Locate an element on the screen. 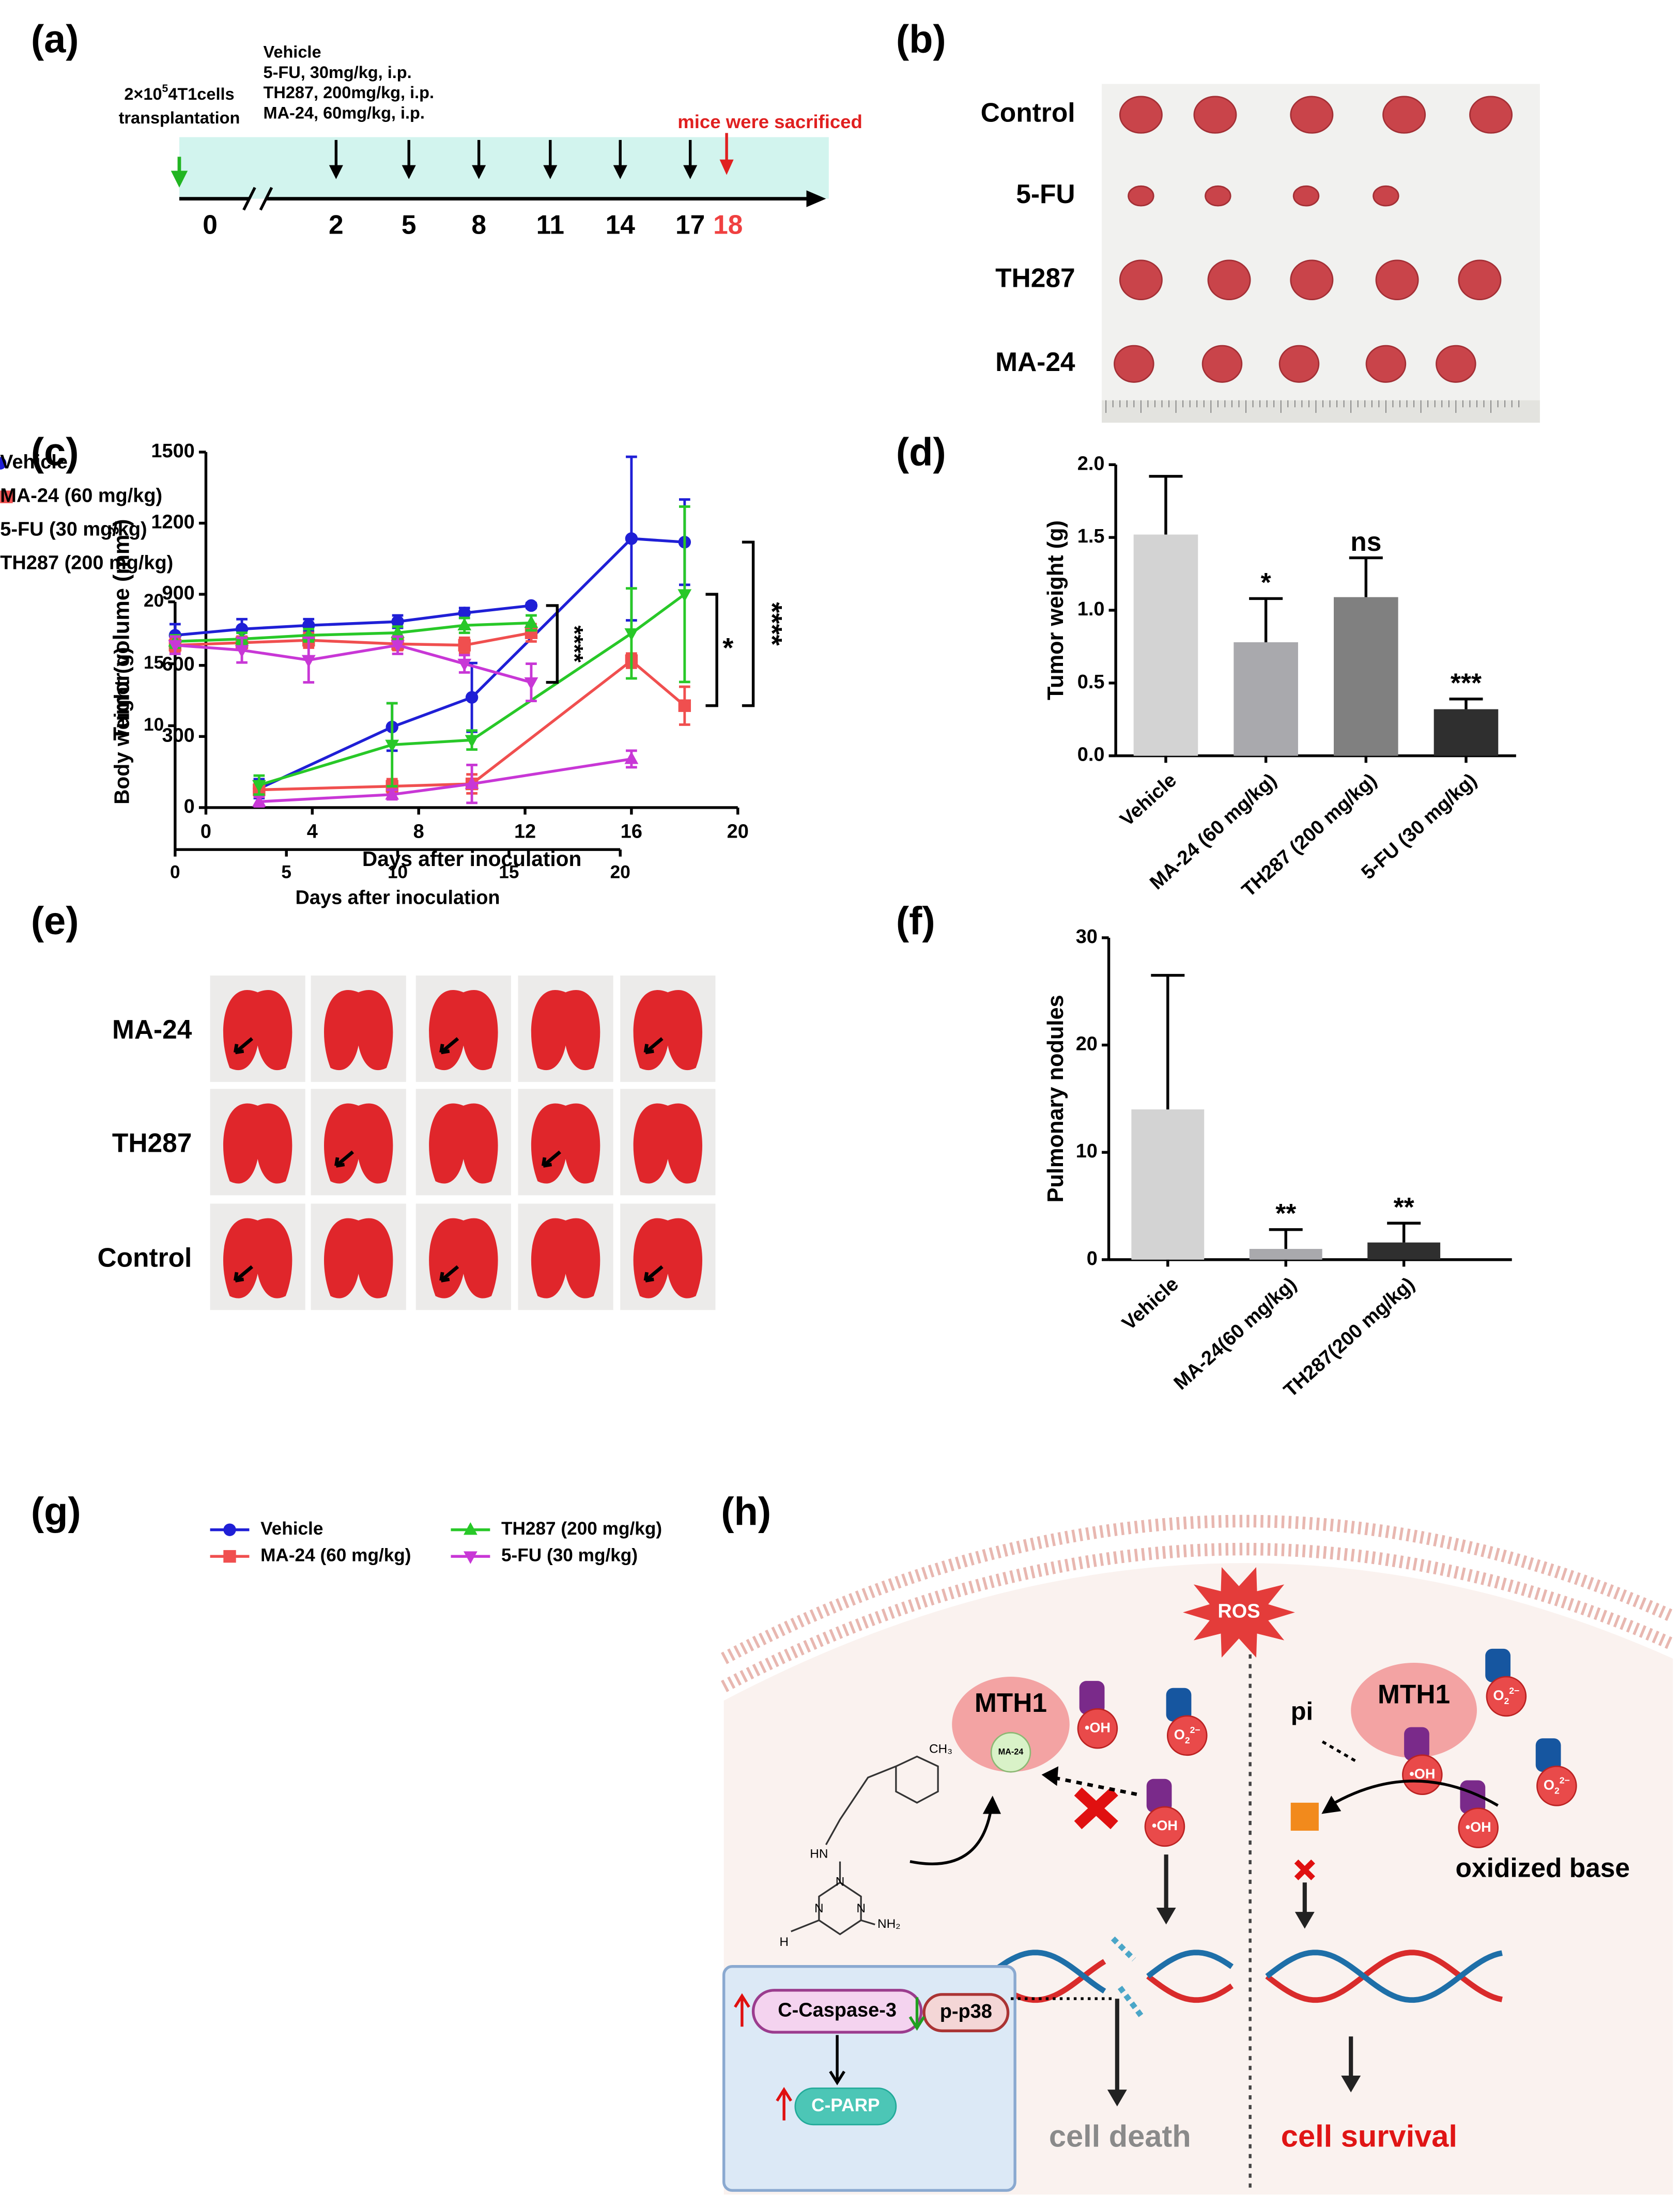  y-axis-label-part: Body weight (g) is located at coordinates (121, 726).